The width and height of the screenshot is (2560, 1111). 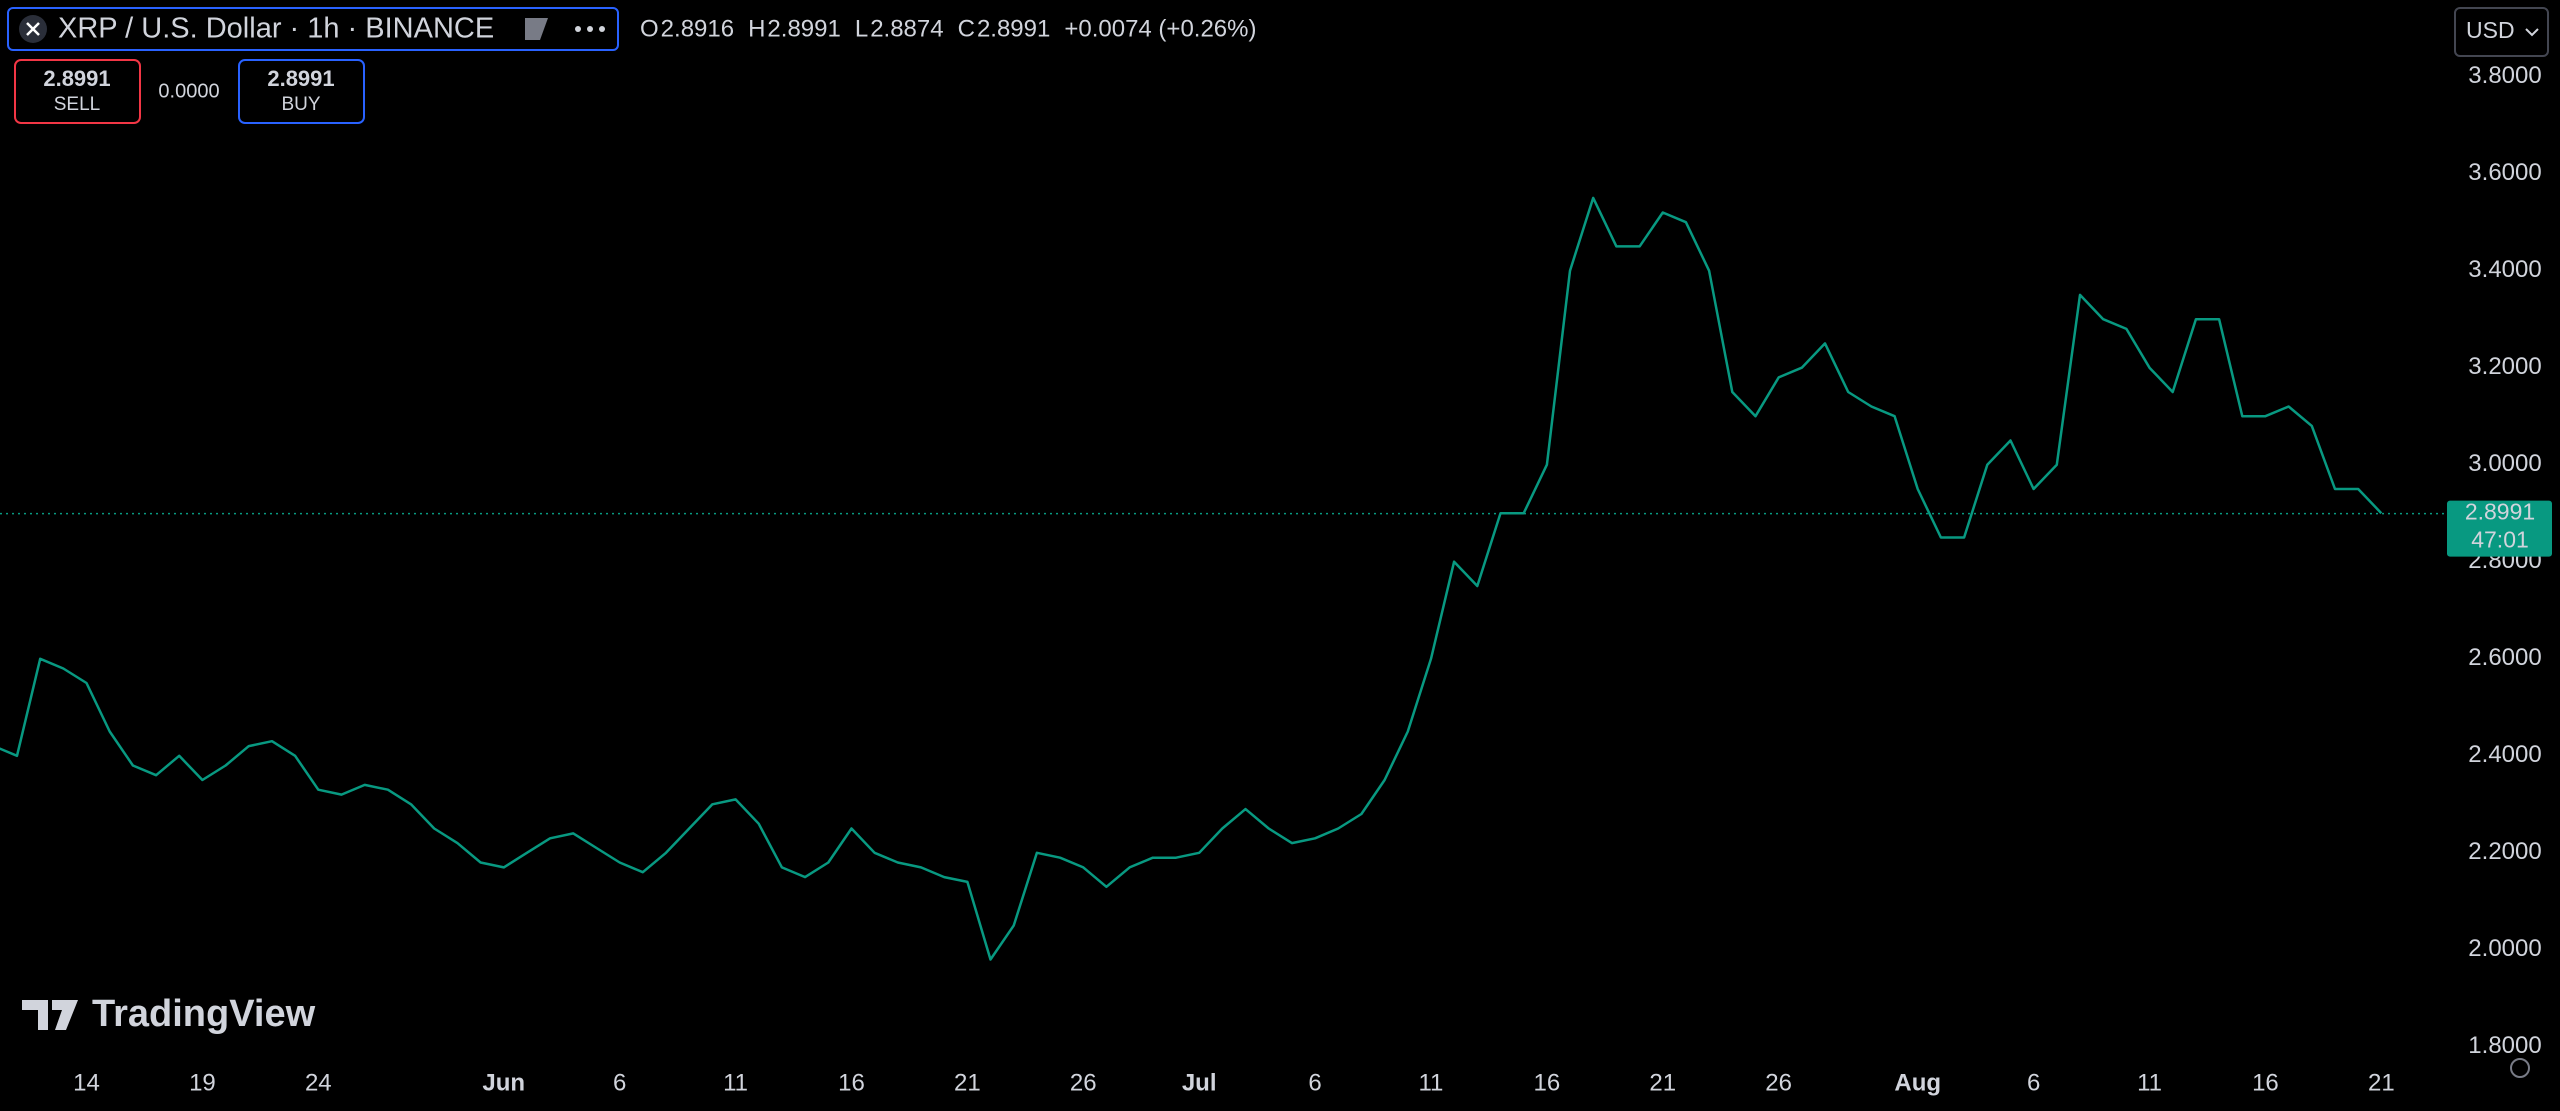 What do you see at coordinates (1917, 1082) in the screenshot?
I see `x-tick-label: Aug` at bounding box center [1917, 1082].